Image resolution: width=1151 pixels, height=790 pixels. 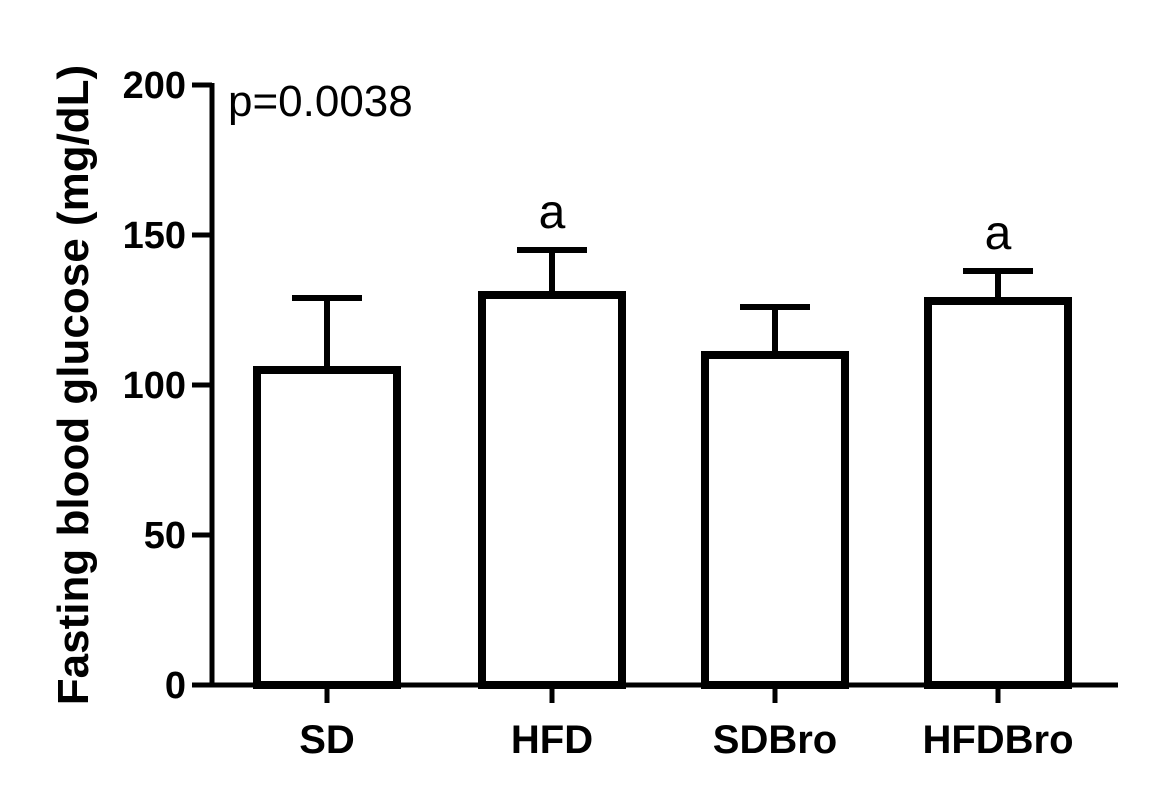 I want to click on y-tick-label: 0, so click(x=175, y=686).